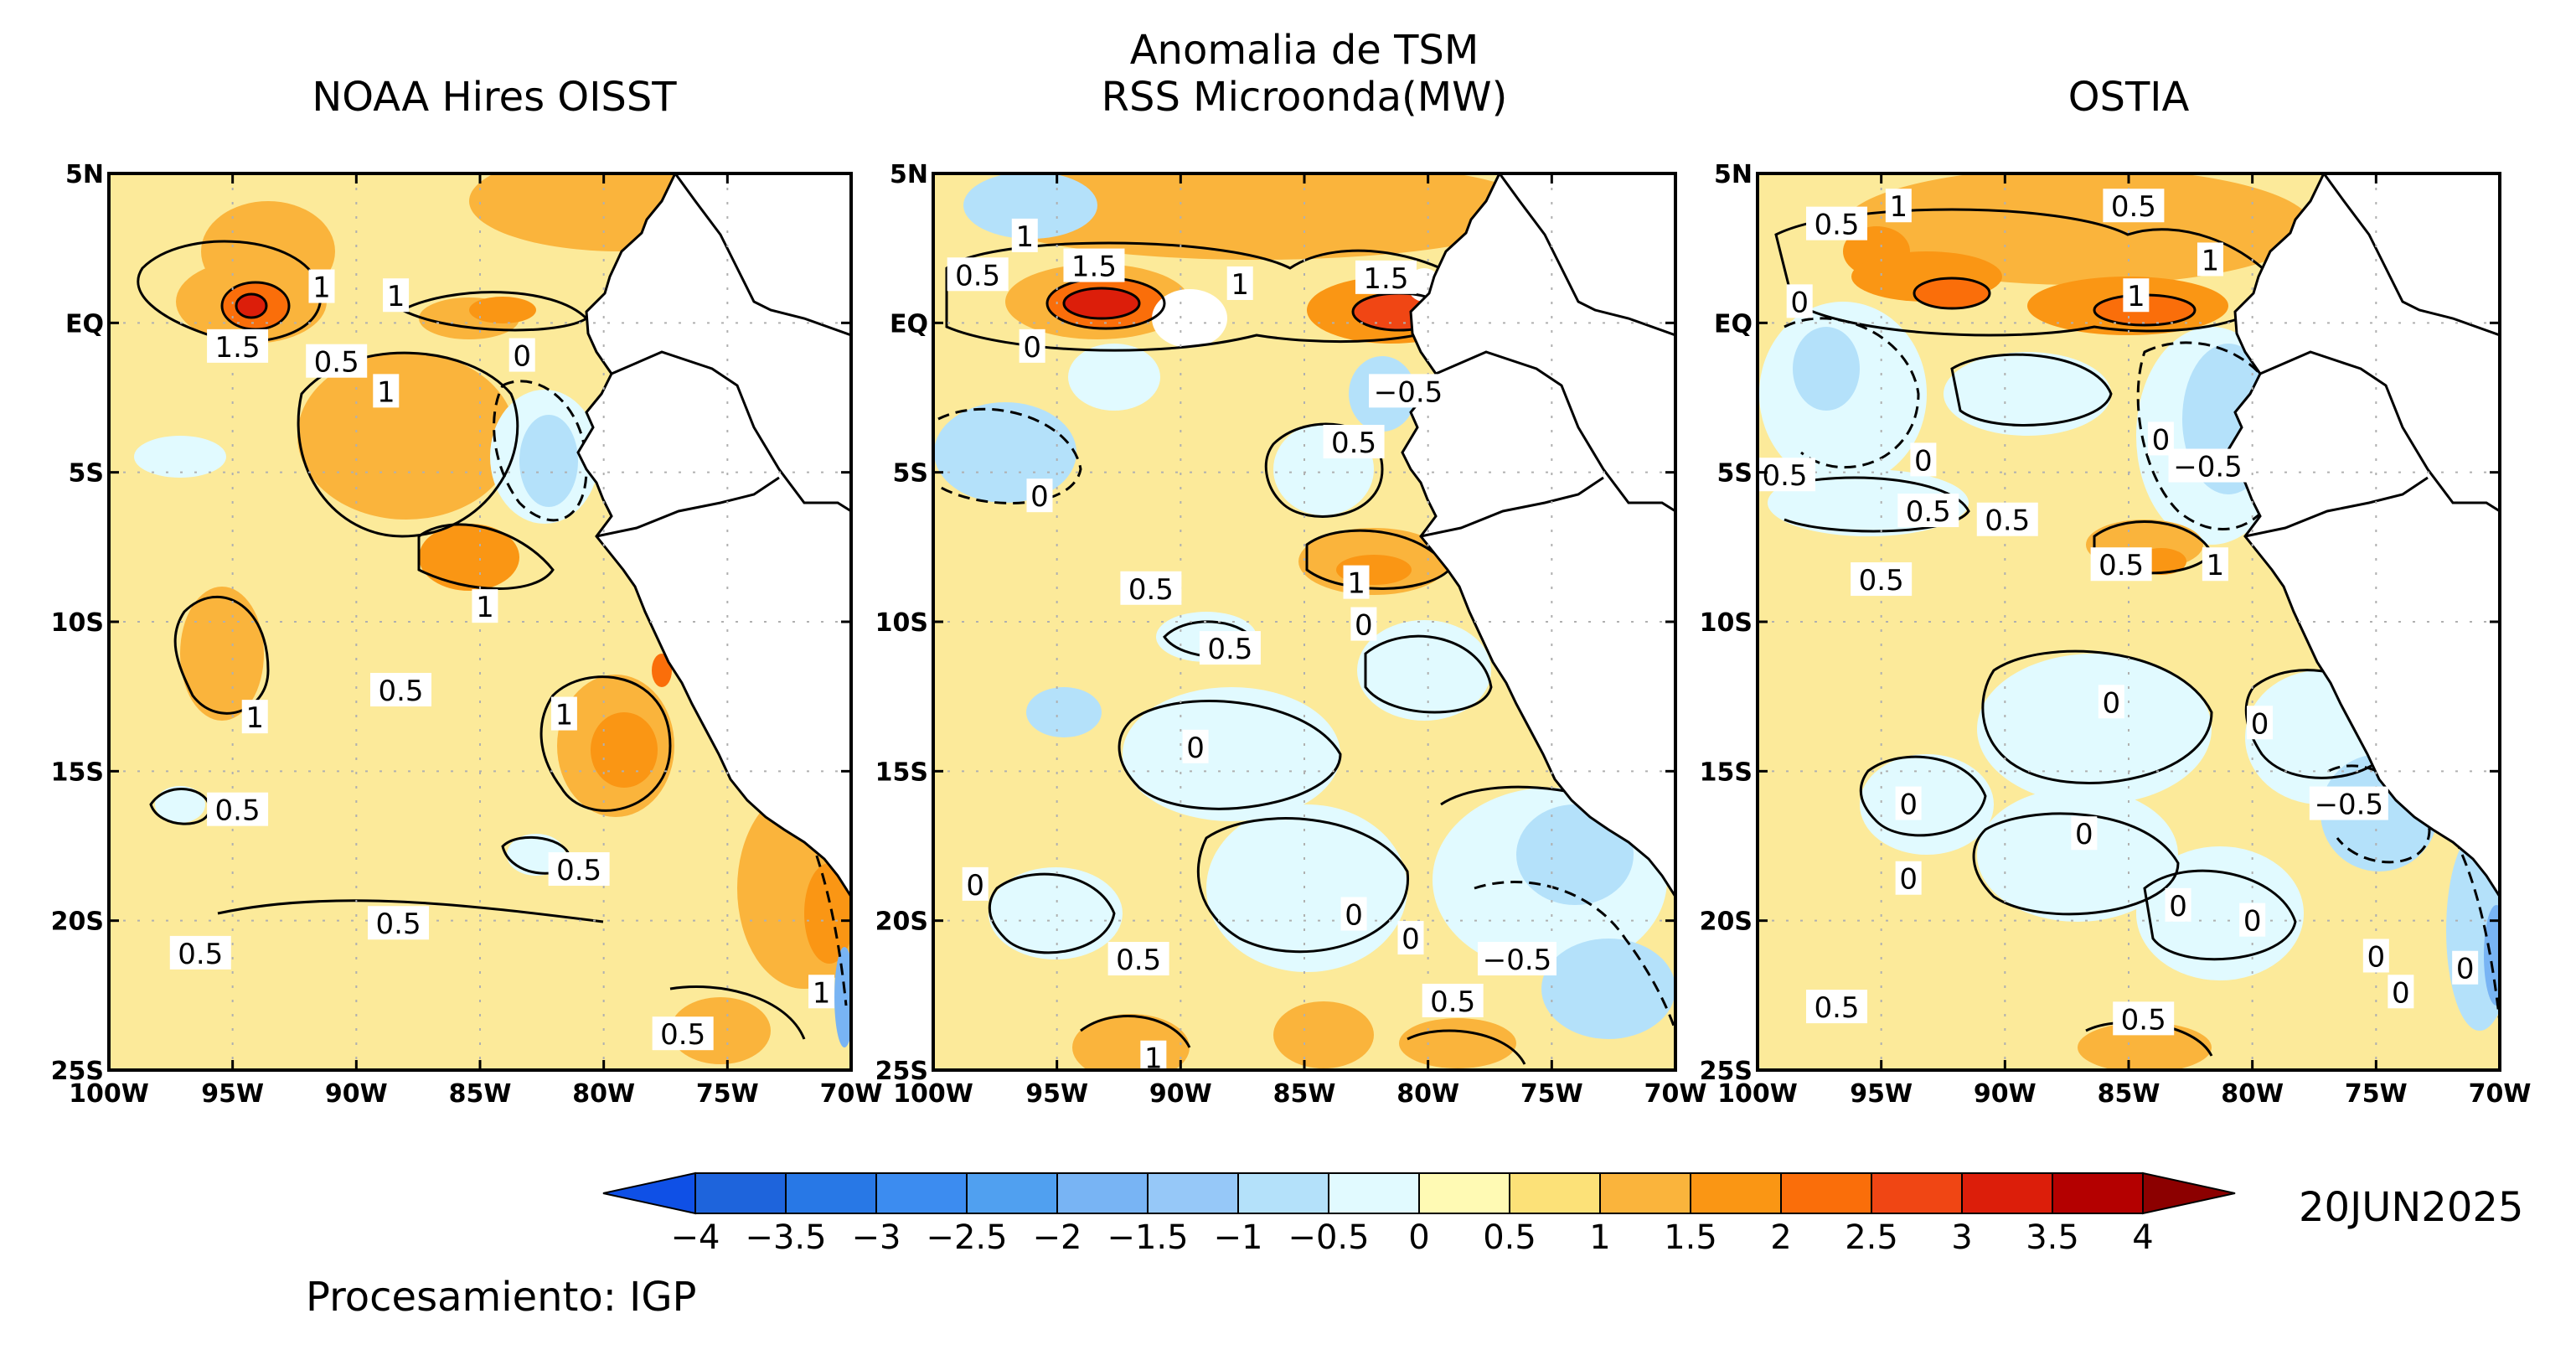  Describe the element at coordinates (785, 1237) in the screenshot. I see `colorbar-tick-label: −3.5` at that location.